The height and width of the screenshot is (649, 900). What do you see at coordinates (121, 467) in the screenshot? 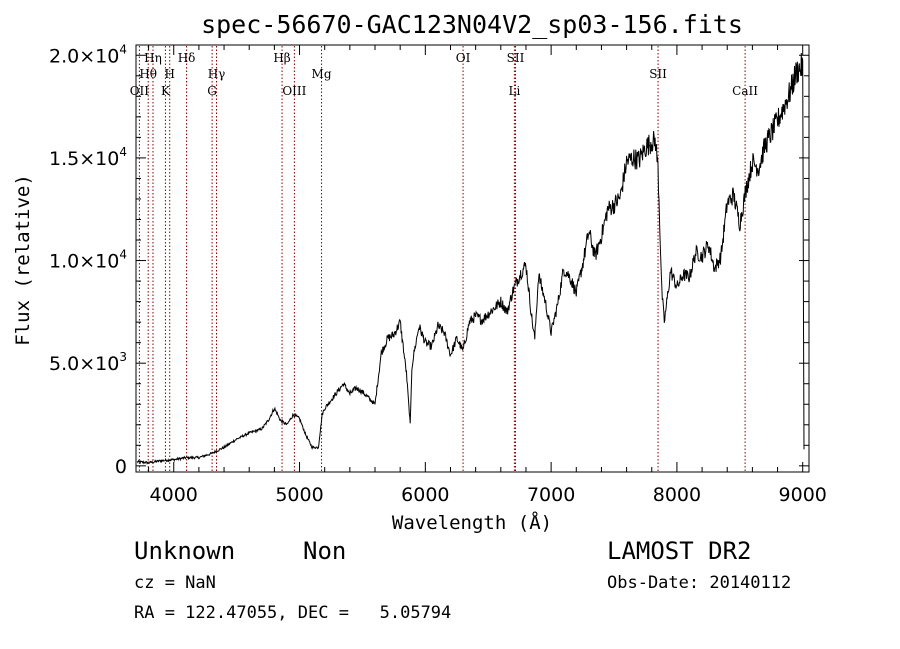
I see `y-tick-label: 0` at bounding box center [121, 467].